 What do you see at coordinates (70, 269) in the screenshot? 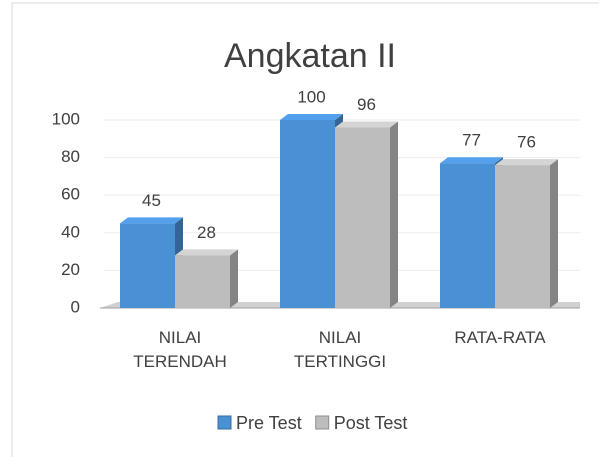
I see `y-tick-label: 20` at bounding box center [70, 269].